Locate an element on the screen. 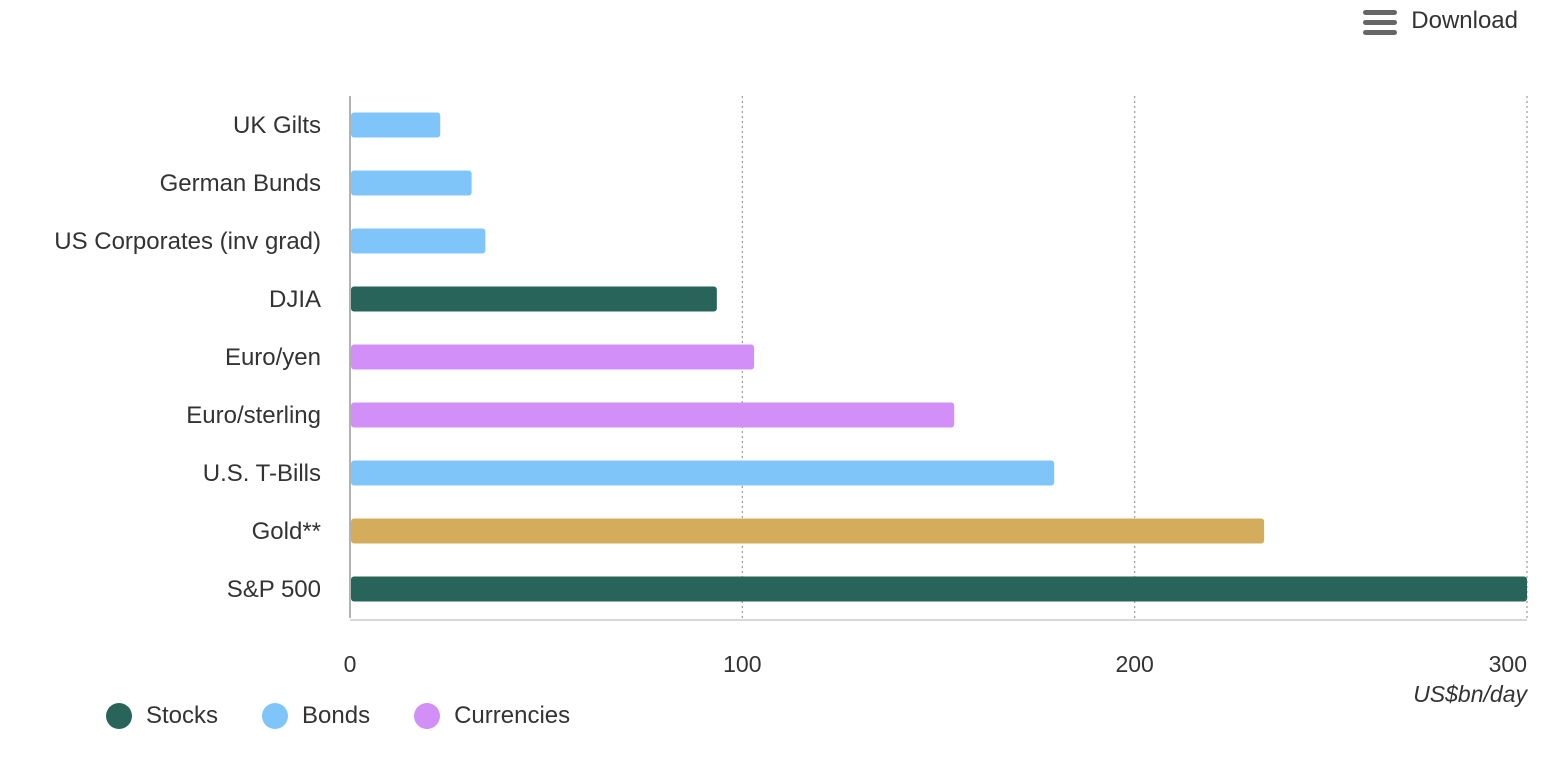 The width and height of the screenshot is (1564, 774). menu-icon is located at coordinates (1380, 23).